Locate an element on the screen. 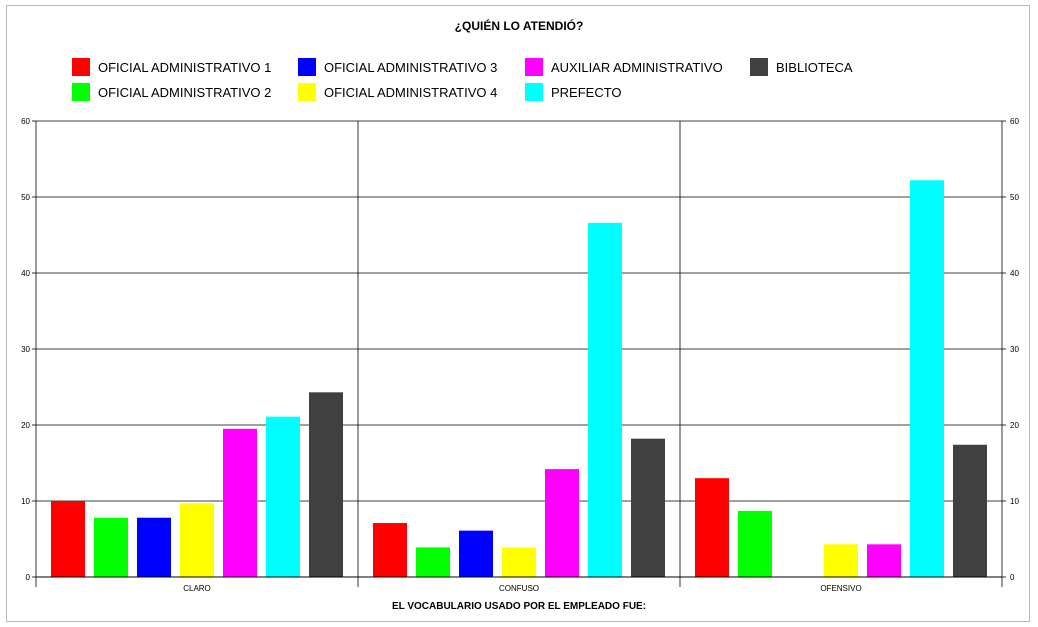 Image resolution: width=1038 pixels, height=627 pixels. y-tick-label-left: 40 is located at coordinates (25, 273).